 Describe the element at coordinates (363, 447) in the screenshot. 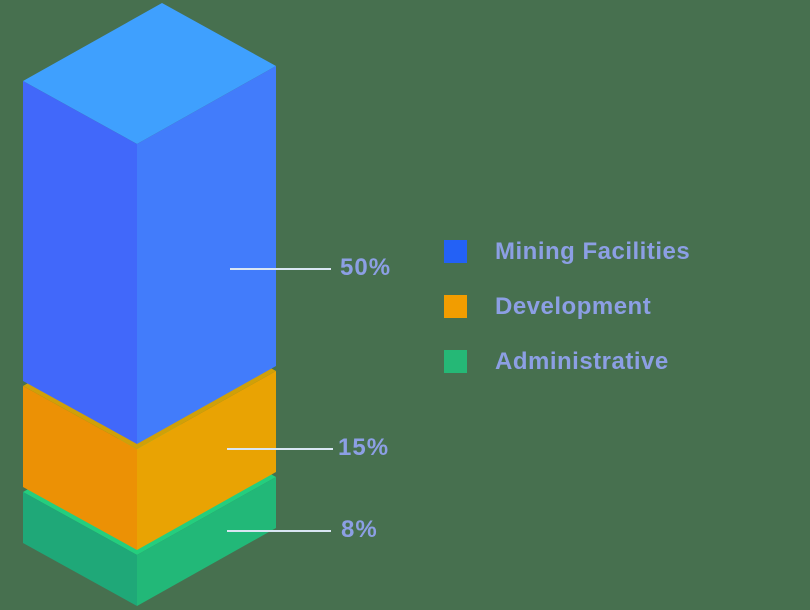

I see `value-label-development: 15%` at that location.